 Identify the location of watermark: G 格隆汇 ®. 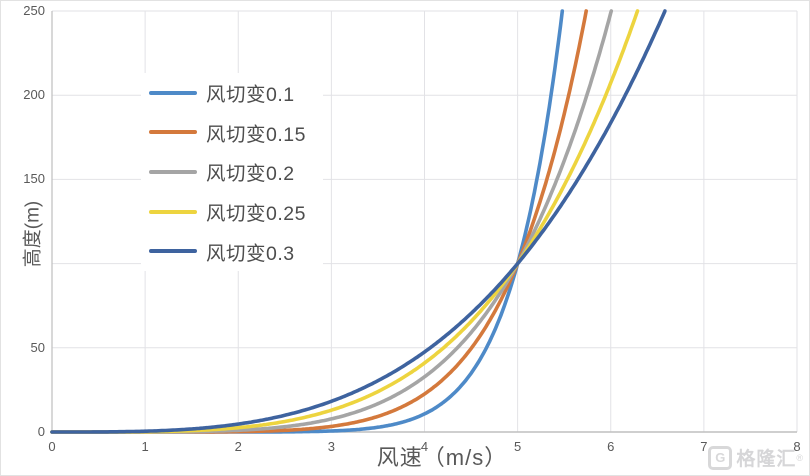
(755, 457).